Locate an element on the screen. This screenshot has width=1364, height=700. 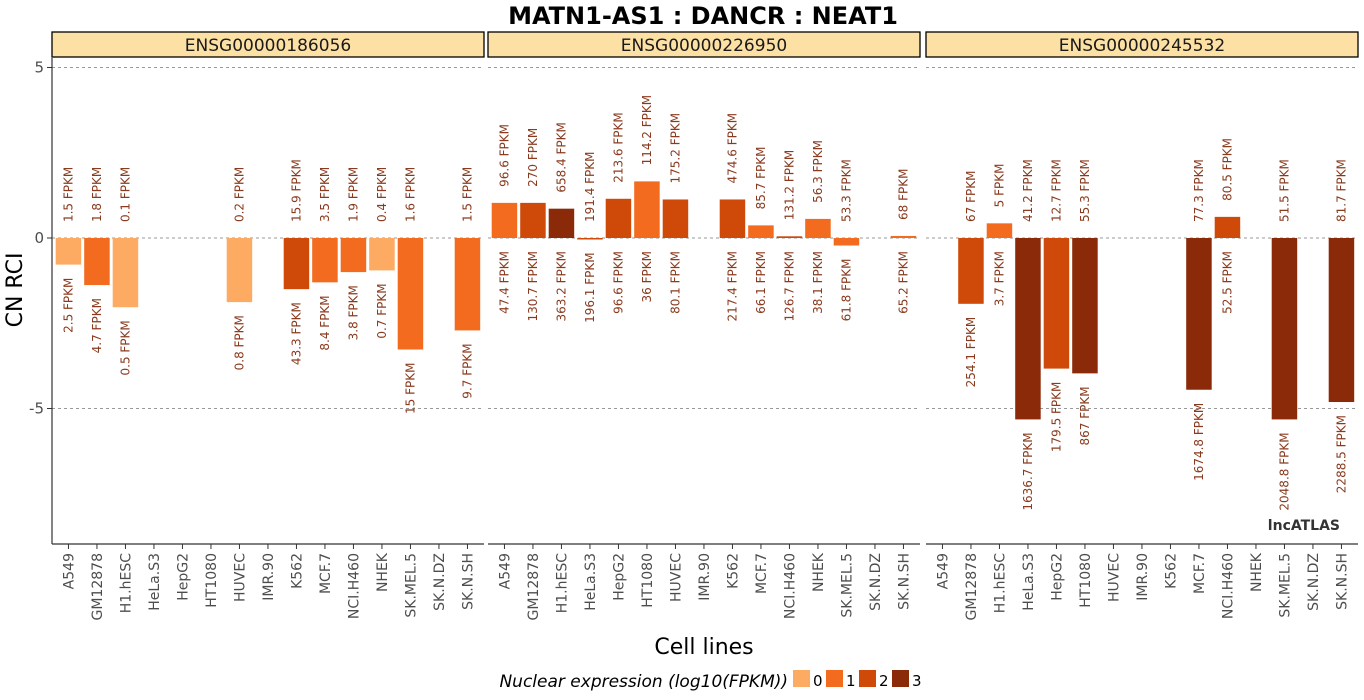
cytoplasm-fpkm-label: 1.6 FPKM is located at coordinates (410, 194).